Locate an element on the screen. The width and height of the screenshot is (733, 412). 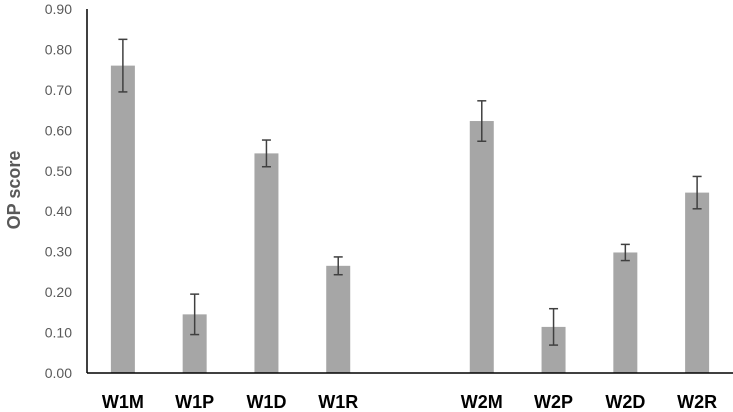
y-axis: 0.00 0.10 0.20 0.30 0.40 0.50 0.60 0.70 0.80 0.90 is located at coordinates (58, 191).